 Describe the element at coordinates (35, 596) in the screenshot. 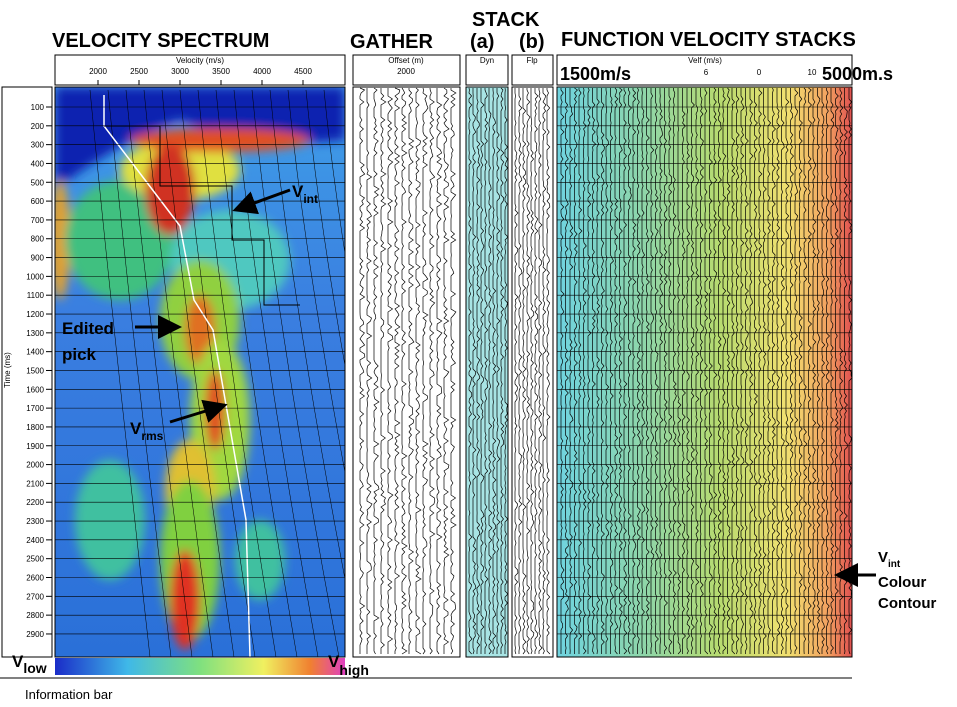

I see `tick-label: 2700` at that location.